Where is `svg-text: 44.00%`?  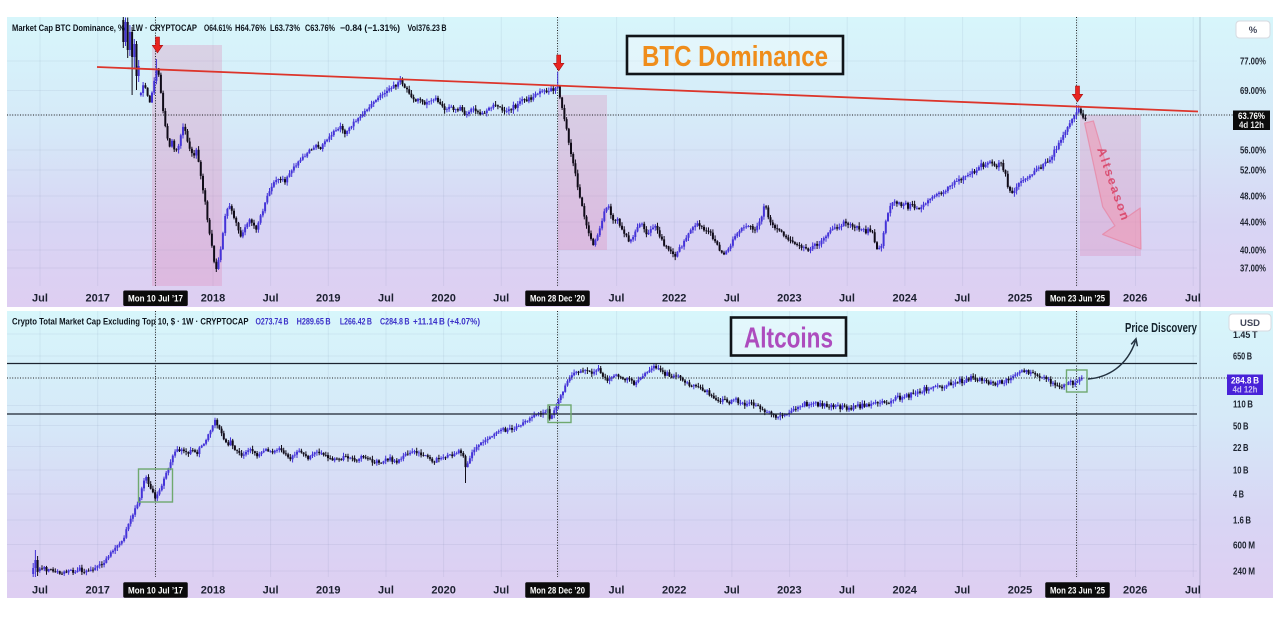 svg-text: 44.00% is located at coordinates (1253, 223).